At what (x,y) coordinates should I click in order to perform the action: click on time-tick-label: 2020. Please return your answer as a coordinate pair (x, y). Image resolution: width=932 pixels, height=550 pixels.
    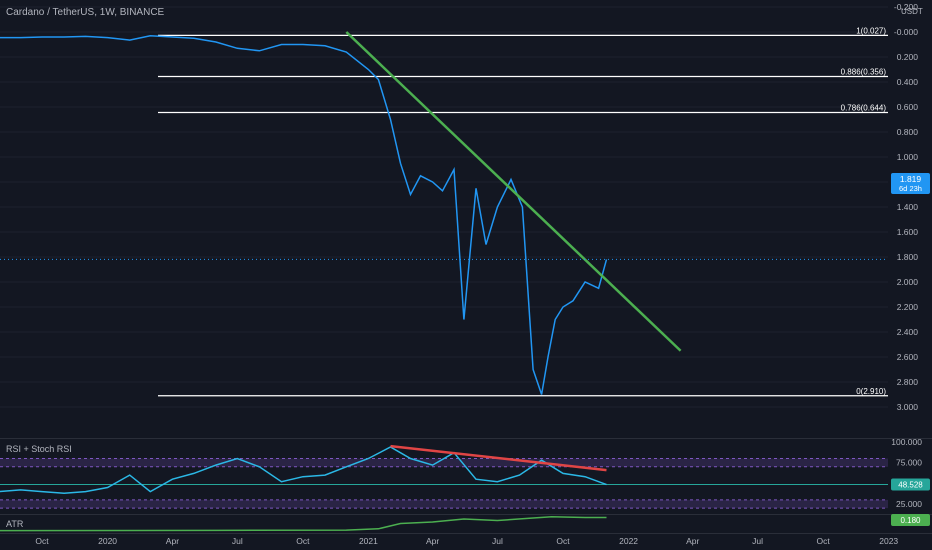
    Looking at the image, I should click on (107, 541).